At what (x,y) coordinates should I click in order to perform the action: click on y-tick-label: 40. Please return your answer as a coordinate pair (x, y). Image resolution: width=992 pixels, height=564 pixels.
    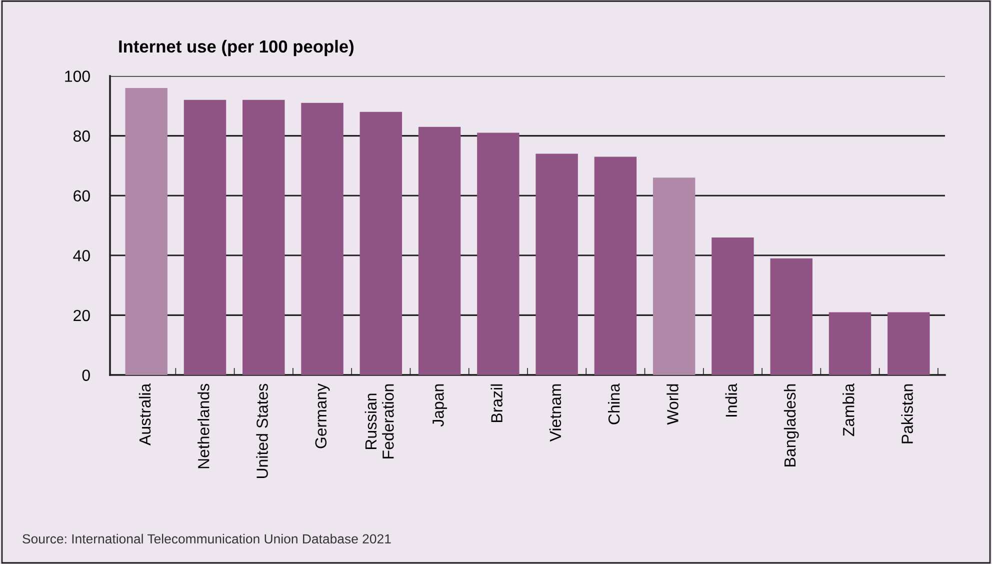
    Looking at the image, I should click on (81, 256).